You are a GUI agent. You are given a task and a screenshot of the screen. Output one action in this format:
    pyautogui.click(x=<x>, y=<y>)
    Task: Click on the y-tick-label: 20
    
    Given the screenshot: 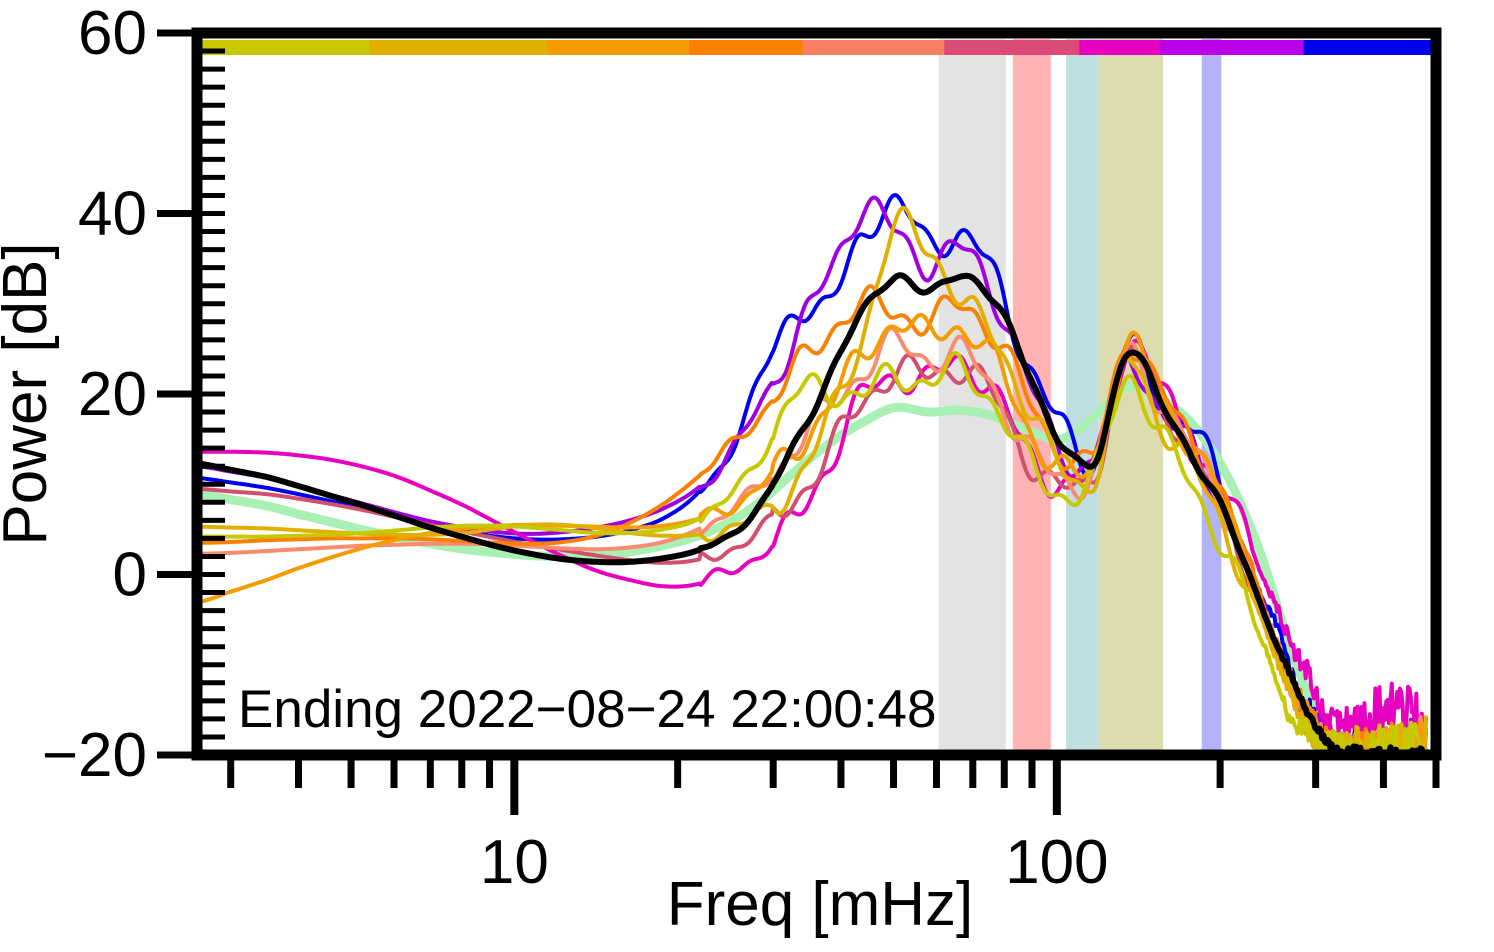 What is the action you would take?
    pyautogui.click(x=112, y=394)
    